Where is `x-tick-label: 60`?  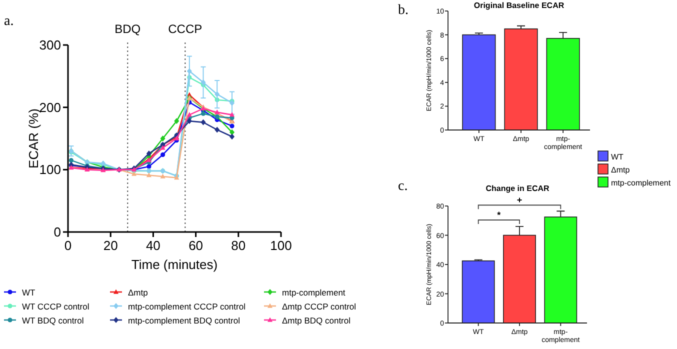
x-tick-label: 60 is located at coordinates (196, 245).